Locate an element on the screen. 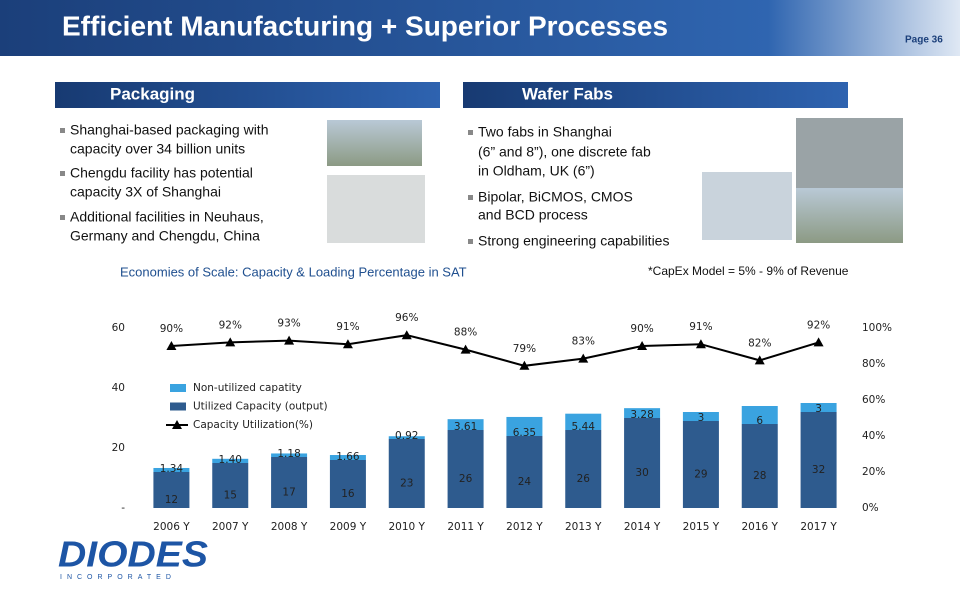 Image resolution: width=960 pixels, height=605 pixels. data-label: 82% is located at coordinates (759, 343).